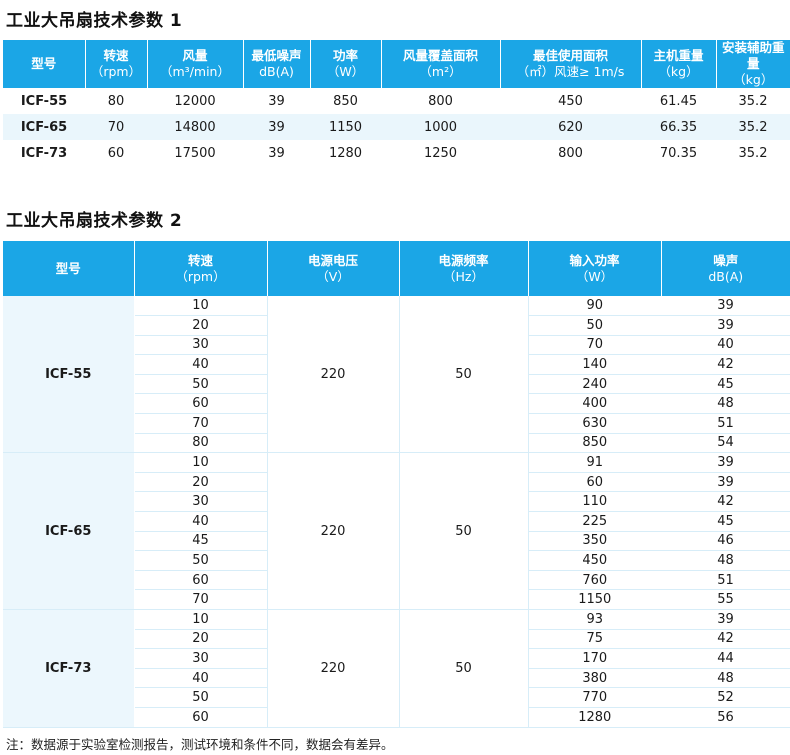  What do you see at coordinates (345, 127) in the screenshot?
I see `table1-cell-power: 1150` at bounding box center [345, 127].